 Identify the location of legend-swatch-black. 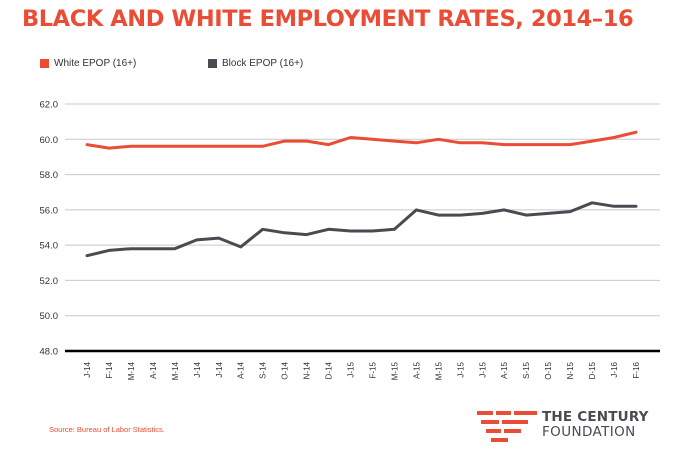
(212, 63).